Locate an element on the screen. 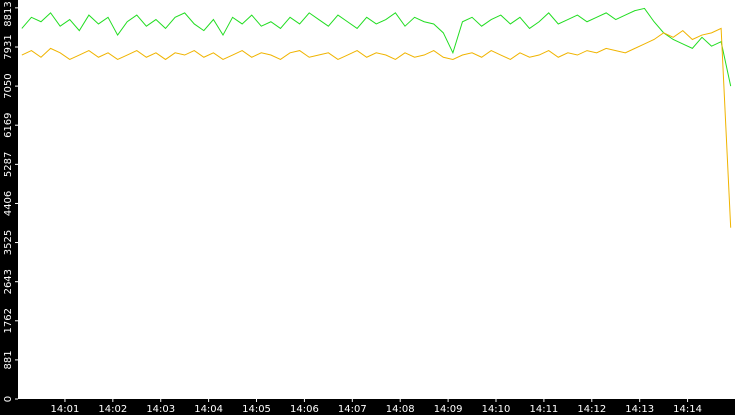  y-axis-strip is located at coordinates (9, 207).